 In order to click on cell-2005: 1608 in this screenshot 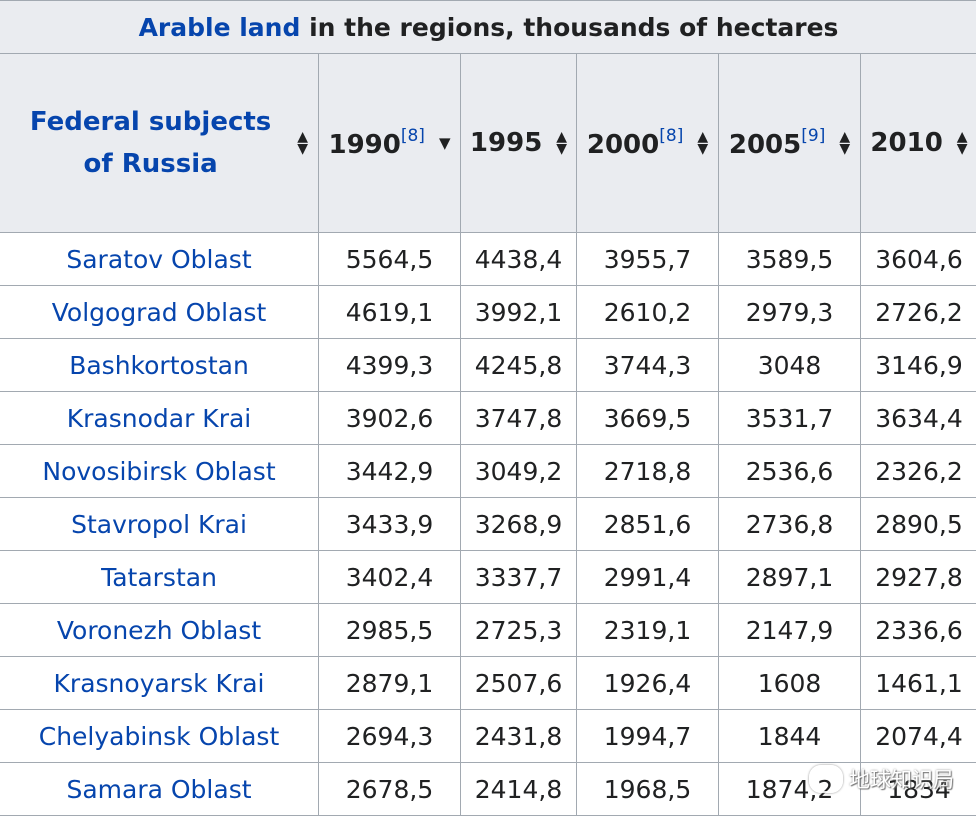, I will do `click(789, 683)`.